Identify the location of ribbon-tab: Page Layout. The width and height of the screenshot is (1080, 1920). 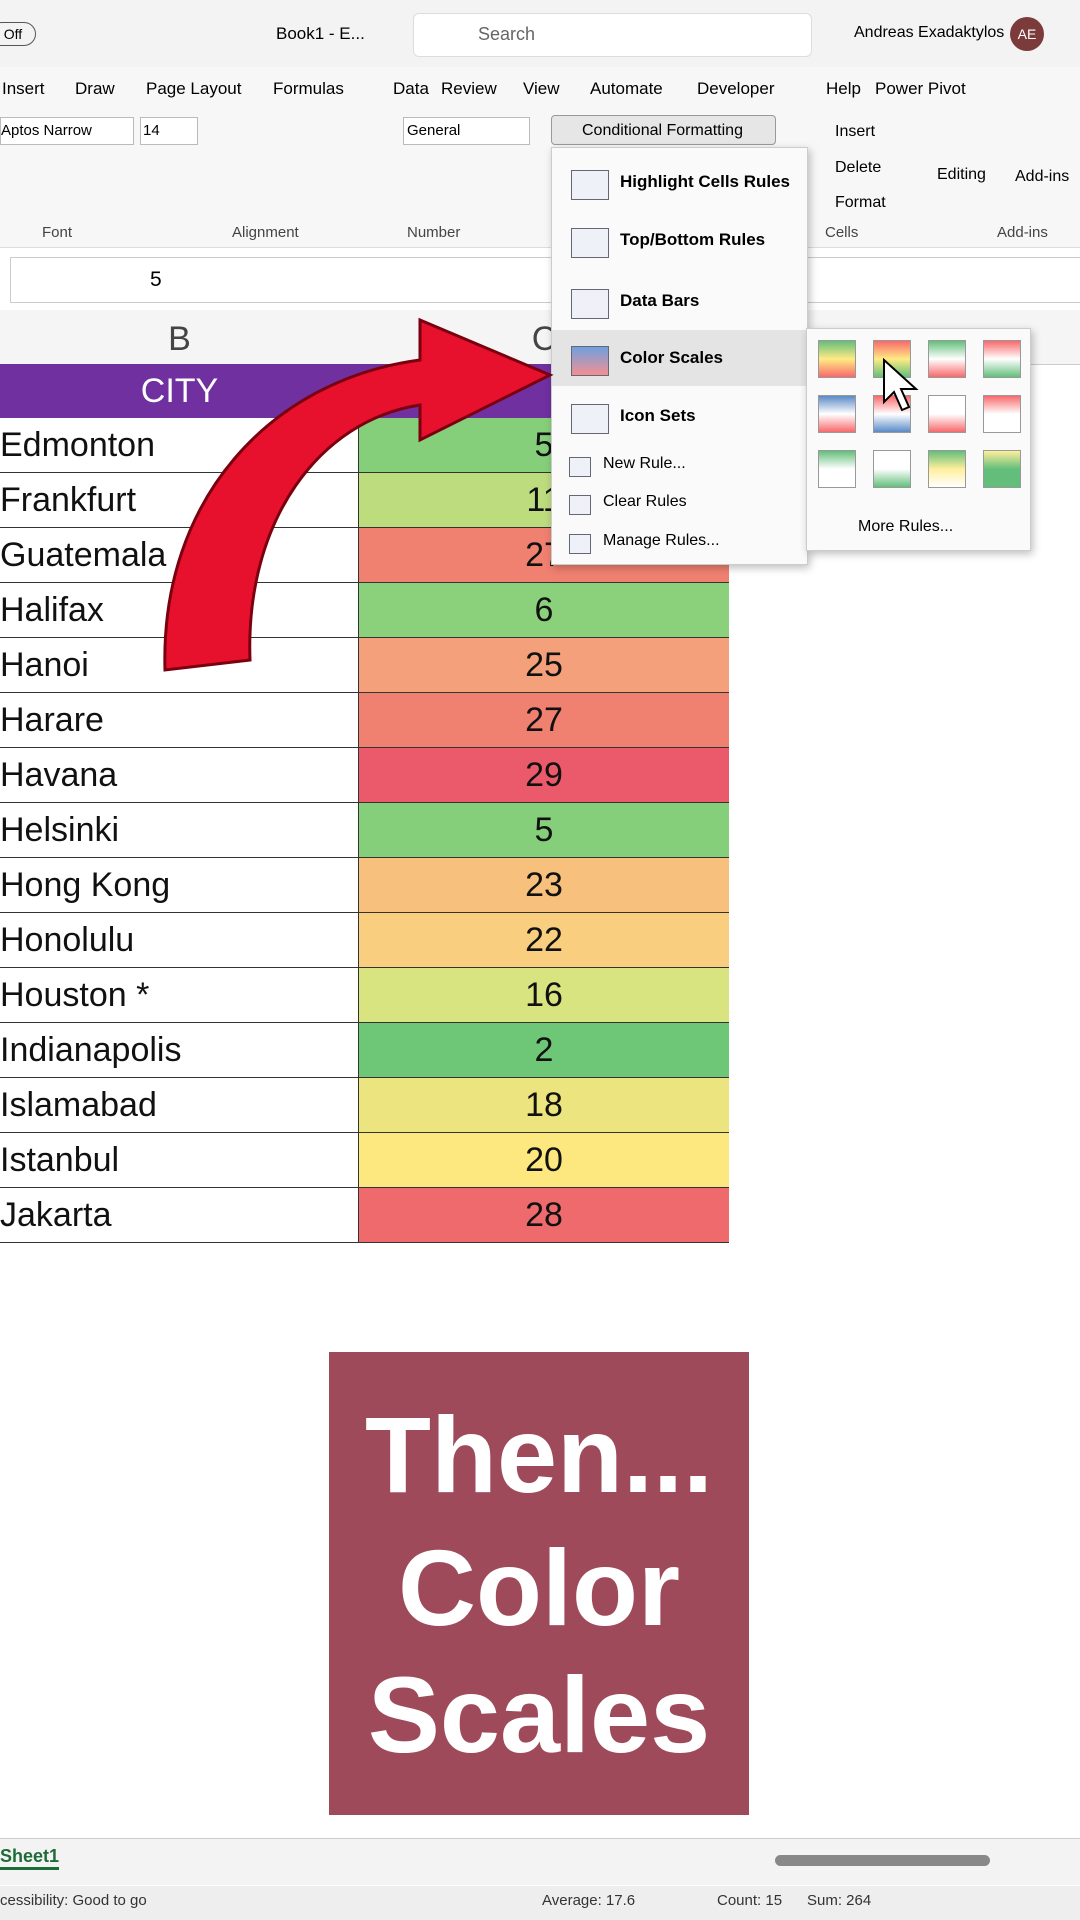
(194, 88).